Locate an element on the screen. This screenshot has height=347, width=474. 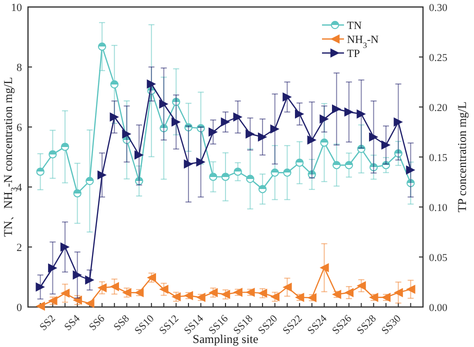
y2-tick-label: 0.30 is located at coordinates (438, 8).